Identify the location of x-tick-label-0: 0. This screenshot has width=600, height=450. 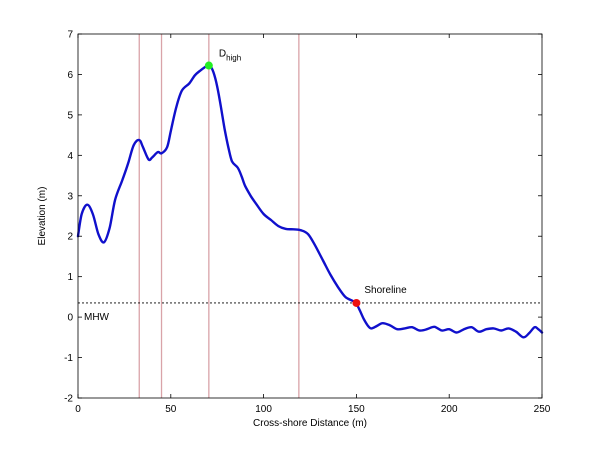
(78, 409).